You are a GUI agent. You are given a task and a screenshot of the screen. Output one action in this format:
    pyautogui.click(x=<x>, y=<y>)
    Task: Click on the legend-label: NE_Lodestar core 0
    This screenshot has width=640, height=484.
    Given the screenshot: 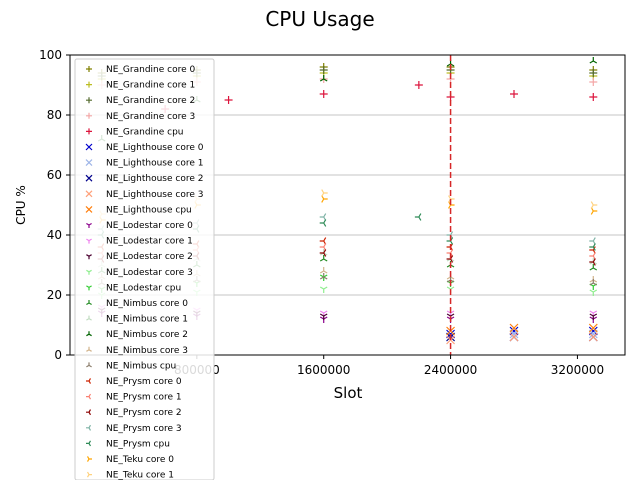 What is the action you would take?
    pyautogui.click(x=149, y=226)
    